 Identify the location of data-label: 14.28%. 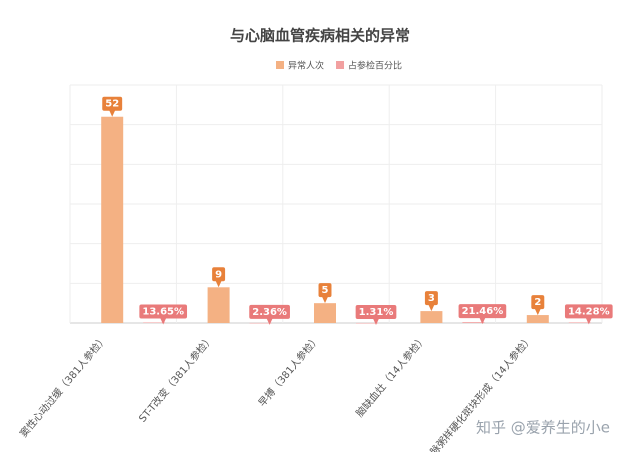
(588, 314).